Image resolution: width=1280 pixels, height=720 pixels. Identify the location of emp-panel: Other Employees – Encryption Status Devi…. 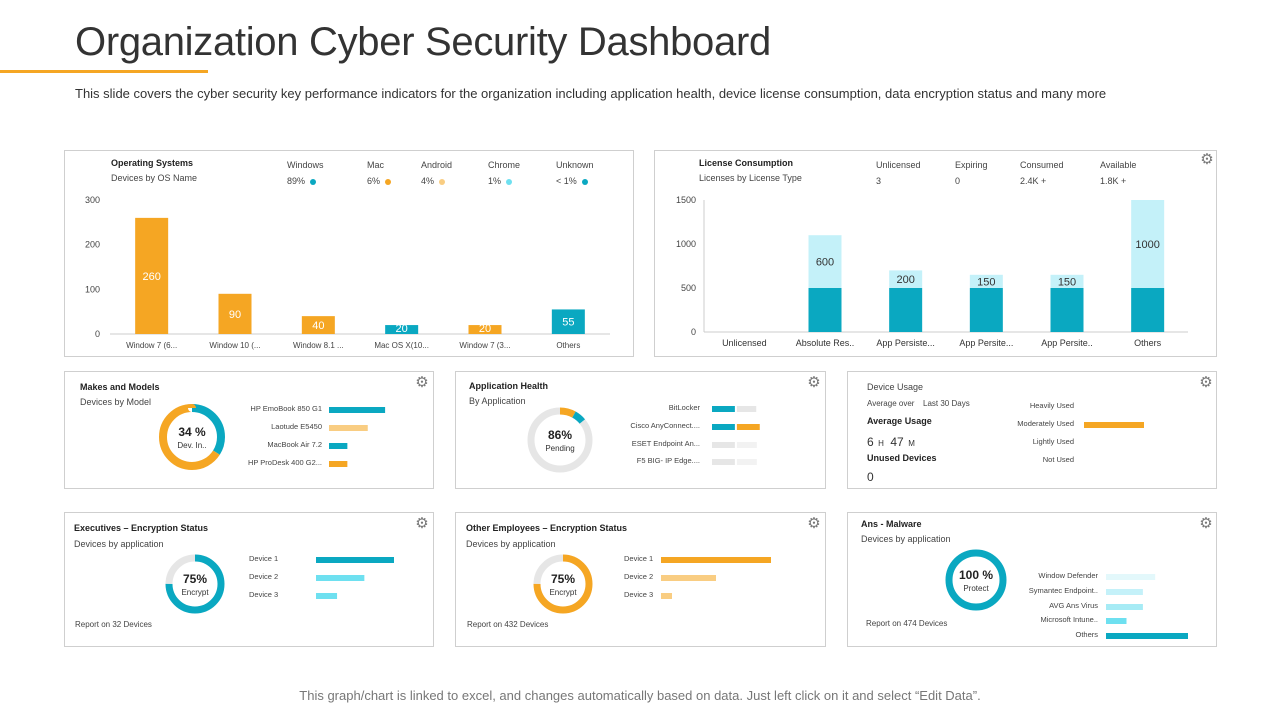
(640, 579).